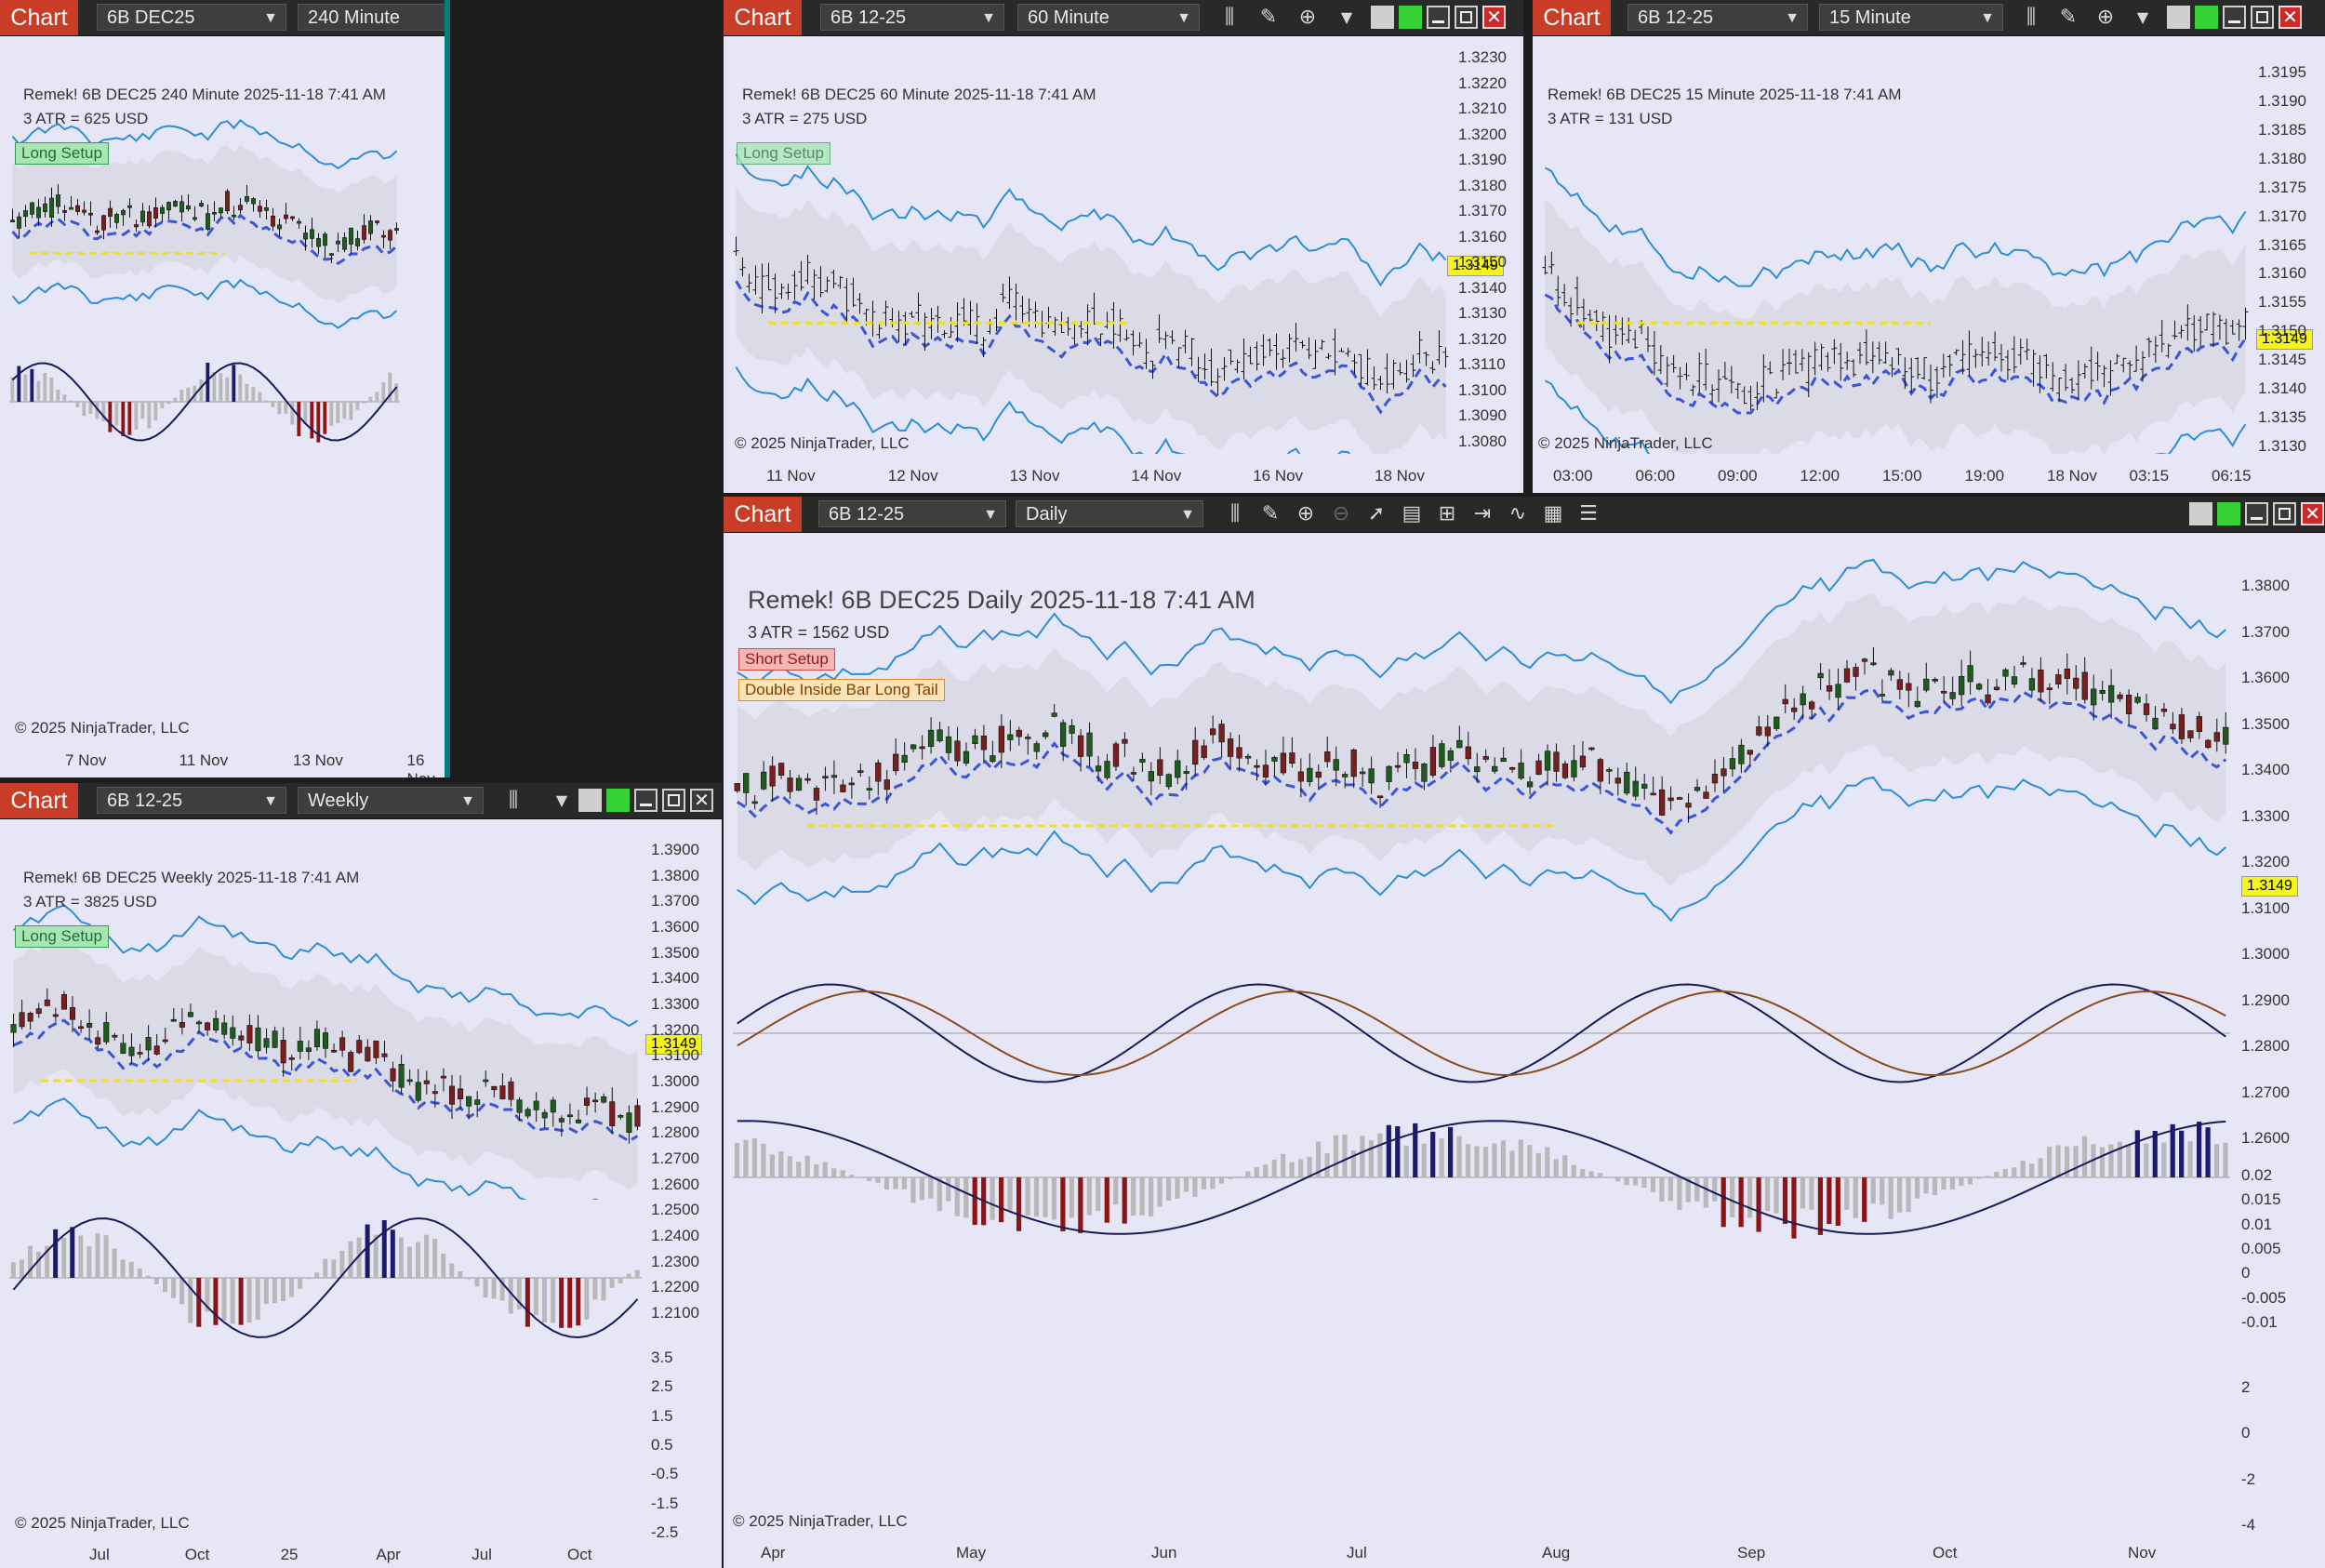  Describe the element at coordinates (1108, 17) in the screenshot. I see `period-selector: 60 Minute ▼` at that location.